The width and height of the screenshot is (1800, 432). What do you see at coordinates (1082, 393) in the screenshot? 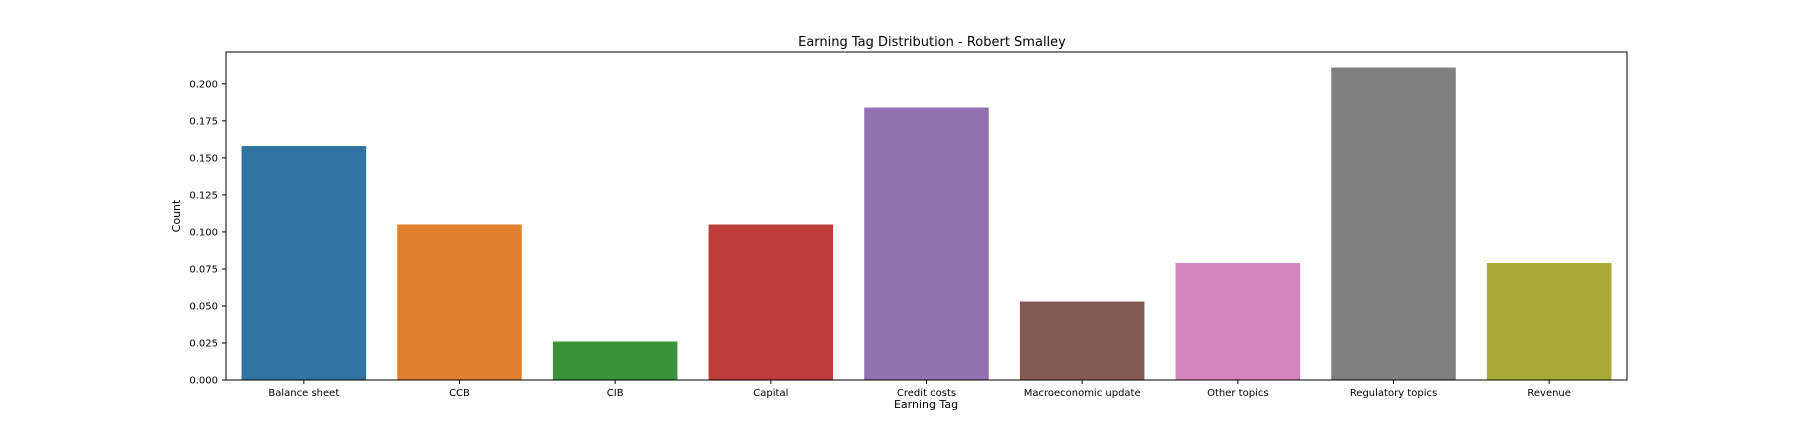
I see `x-tick-label: Macroeconomic update` at bounding box center [1082, 393].